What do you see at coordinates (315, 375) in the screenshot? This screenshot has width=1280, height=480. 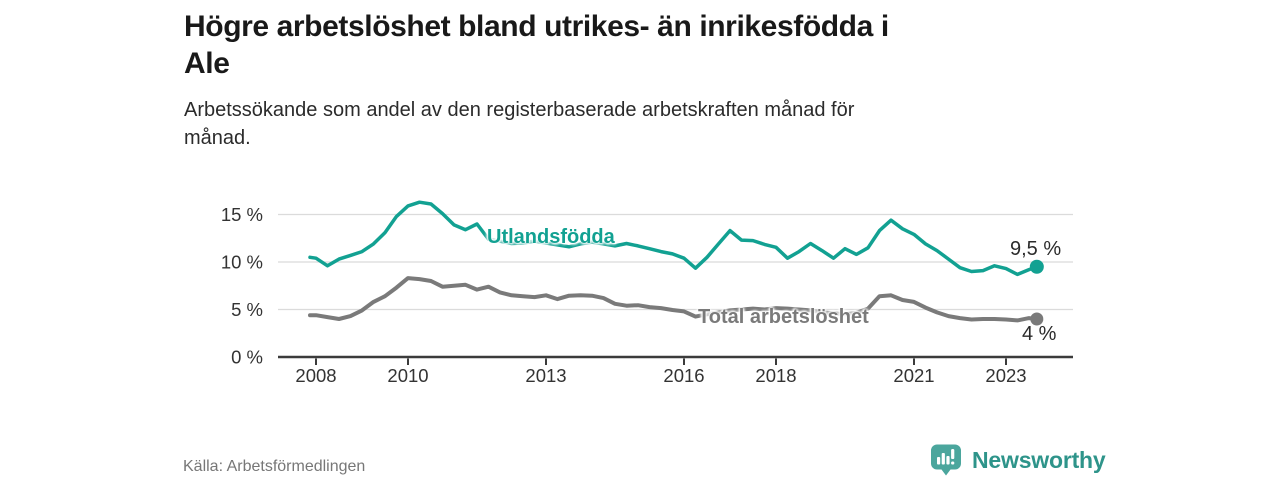 I see `x-tick-label-2008: 2008` at bounding box center [315, 375].